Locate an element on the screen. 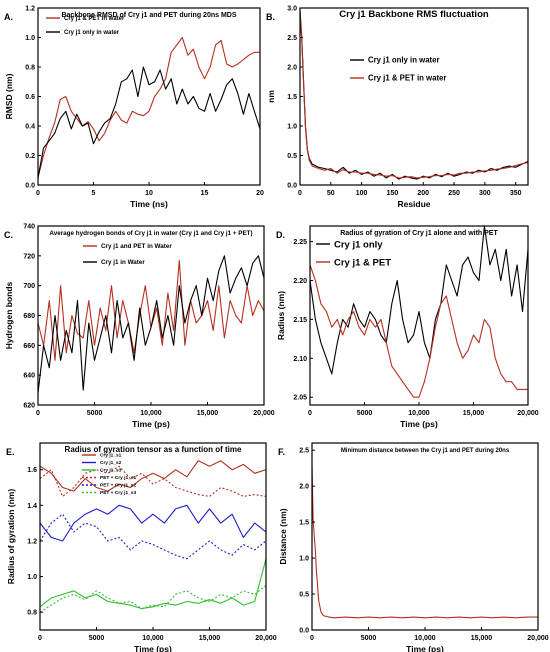 The image size is (550, 652). y-tick-label: 2.20 is located at coordinates (300, 281).